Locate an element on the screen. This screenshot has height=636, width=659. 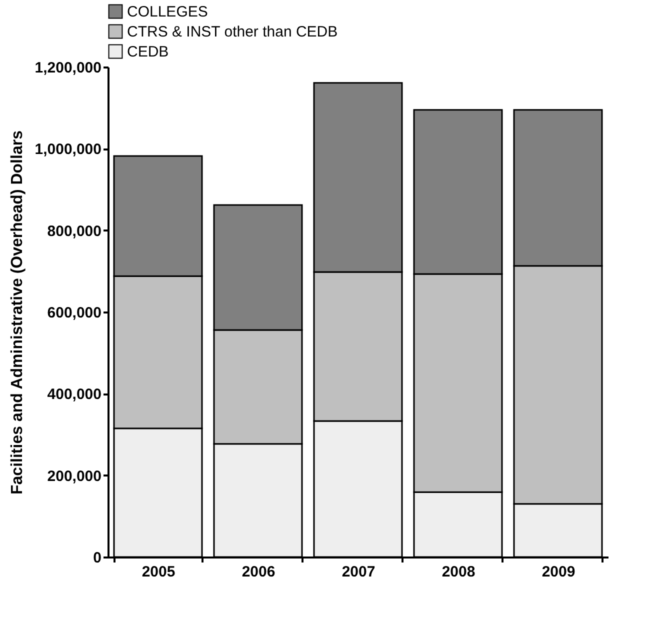
legend-label: CTRS & INST other than CEDB is located at coordinates (232, 32).